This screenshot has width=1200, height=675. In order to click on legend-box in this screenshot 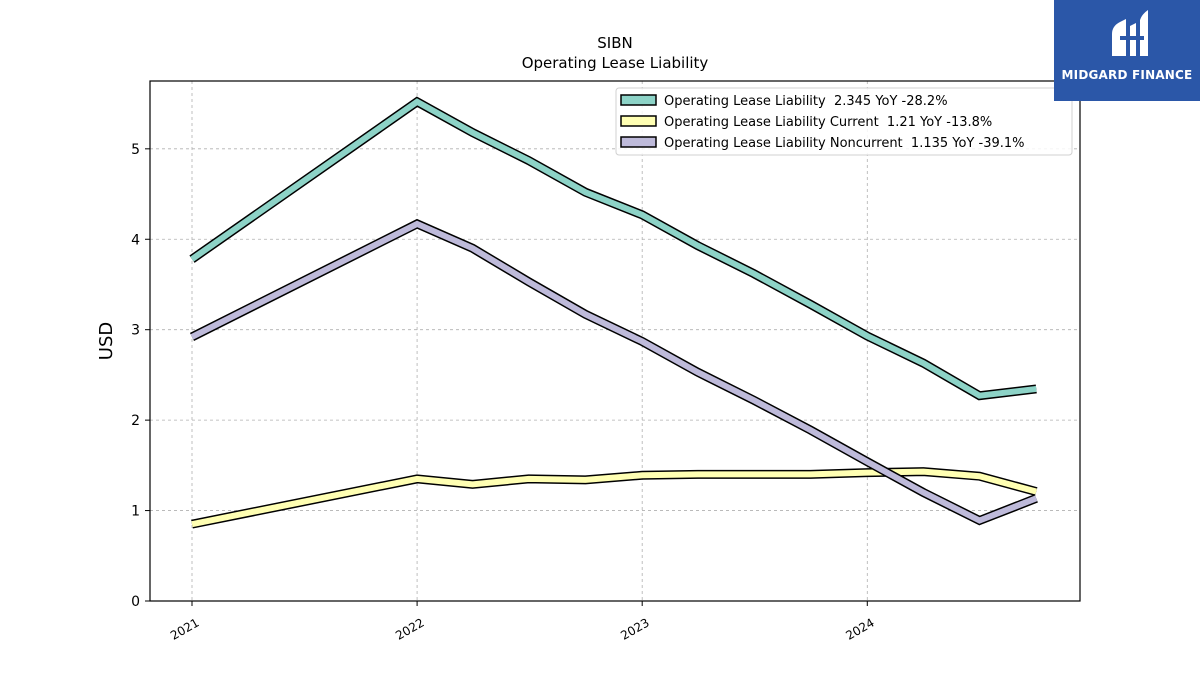, I will do `click(844, 121)`.